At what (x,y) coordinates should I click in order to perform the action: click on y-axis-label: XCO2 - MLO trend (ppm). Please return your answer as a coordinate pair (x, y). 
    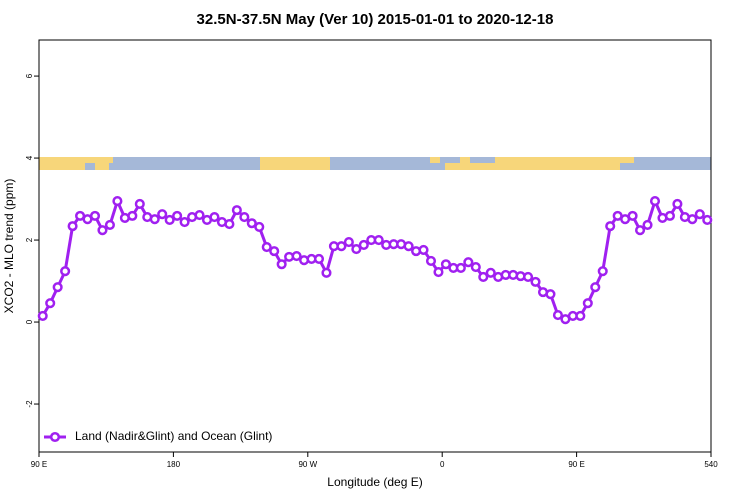
    Looking at the image, I should click on (9, 246).